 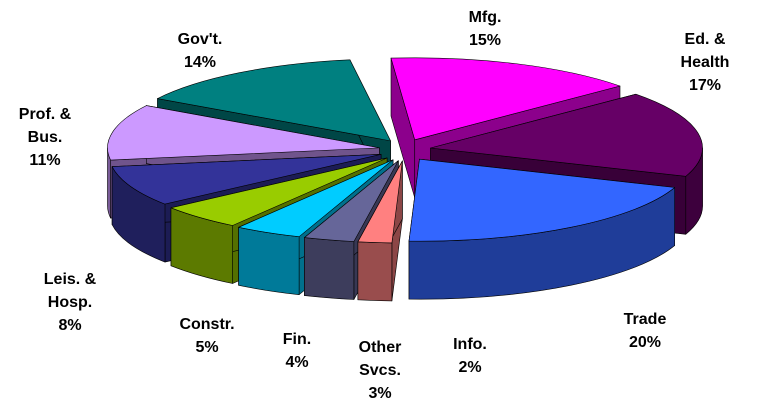 I want to click on value-label: 14%, so click(x=200, y=62).